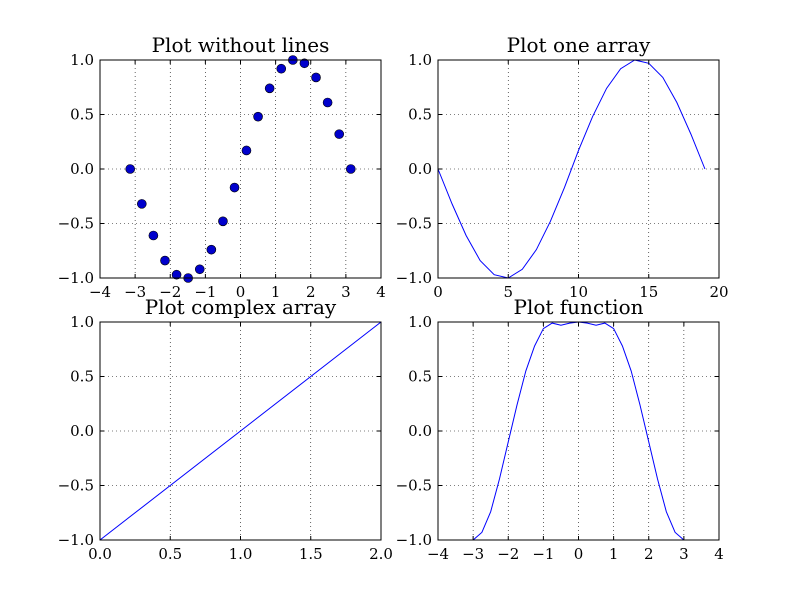 The width and height of the screenshot is (800, 600). What do you see at coordinates (100, 554) in the screenshot?
I see `x-tick-label: 0.0` at bounding box center [100, 554].